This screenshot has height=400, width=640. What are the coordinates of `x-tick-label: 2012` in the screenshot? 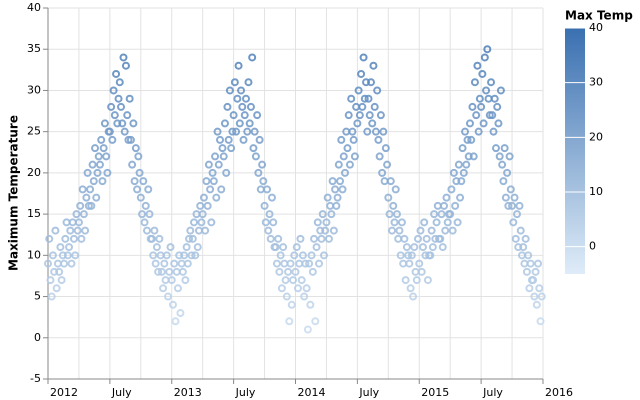 It's located at (64, 392).